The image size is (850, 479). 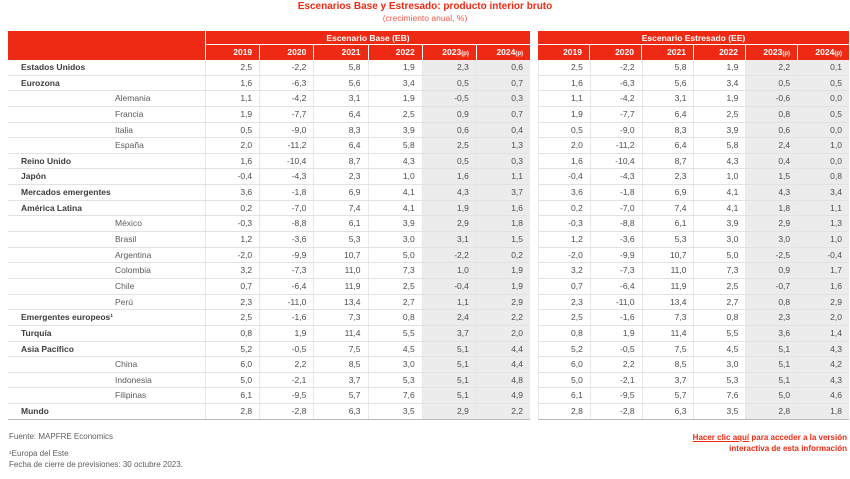 I want to click on stressed-year-row: 2019 2020 2021 2022 2023(p) 2024(p), so click(x=693, y=52).